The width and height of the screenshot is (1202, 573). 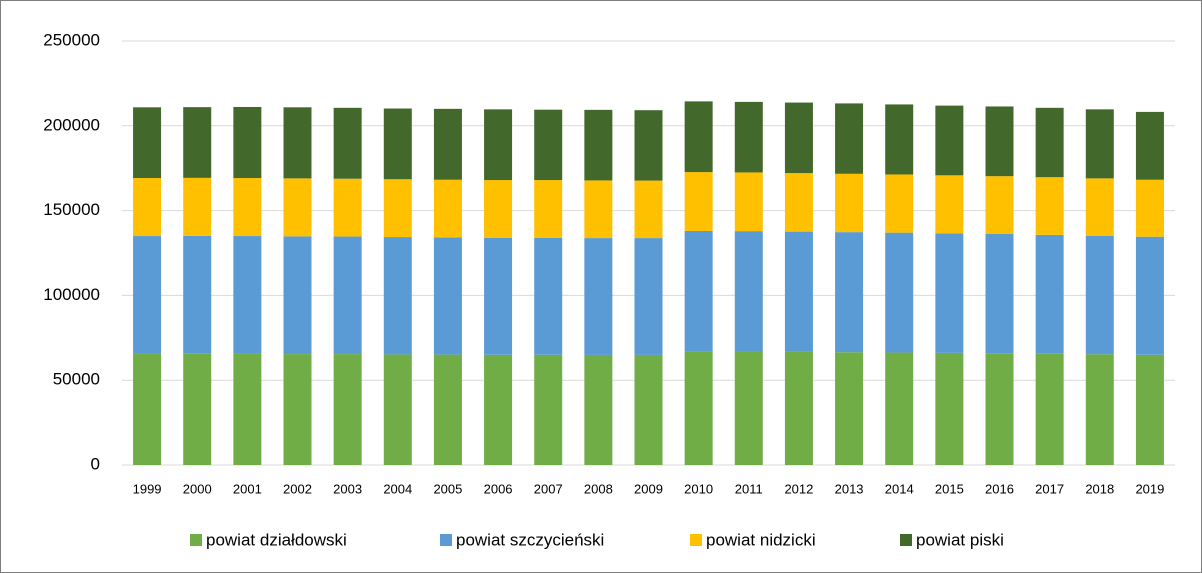 What do you see at coordinates (498, 488) in the screenshot?
I see `x-tick-label: 2006` at bounding box center [498, 488].